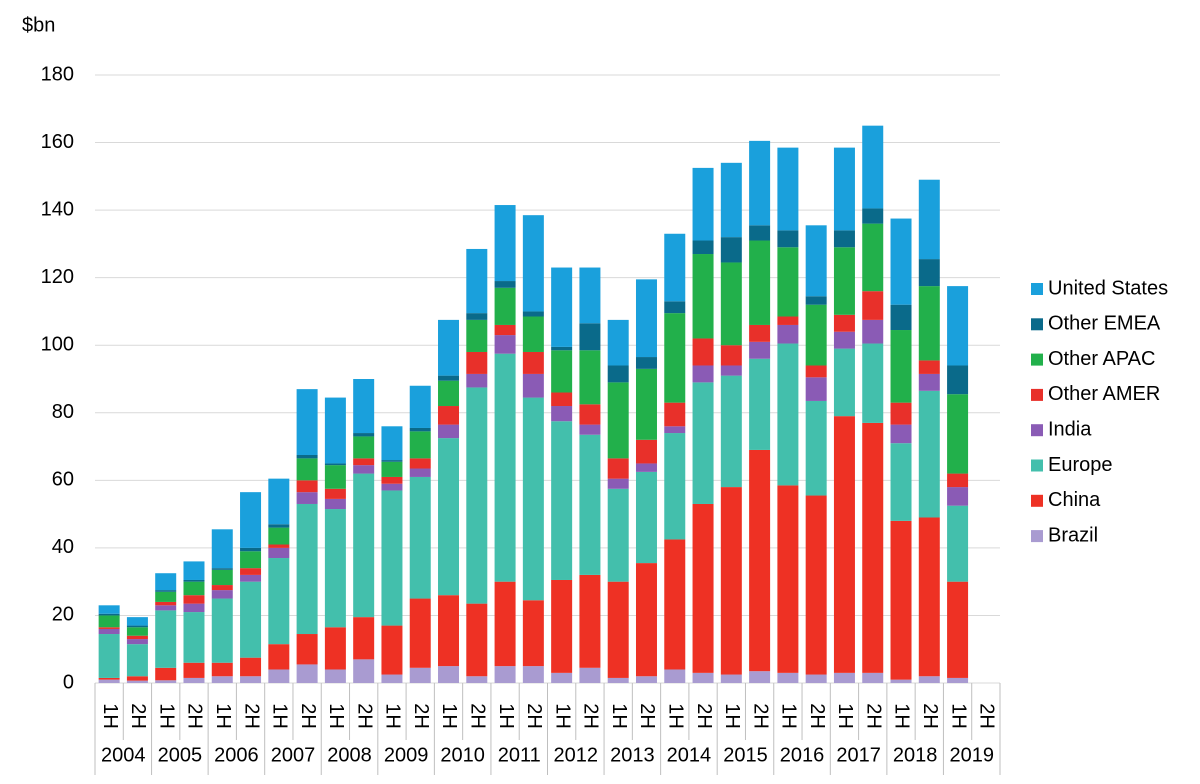 The height and width of the screenshot is (784, 1200). What do you see at coordinates (576, 755) in the screenshot?
I see `x-group-label: 2012` at bounding box center [576, 755].